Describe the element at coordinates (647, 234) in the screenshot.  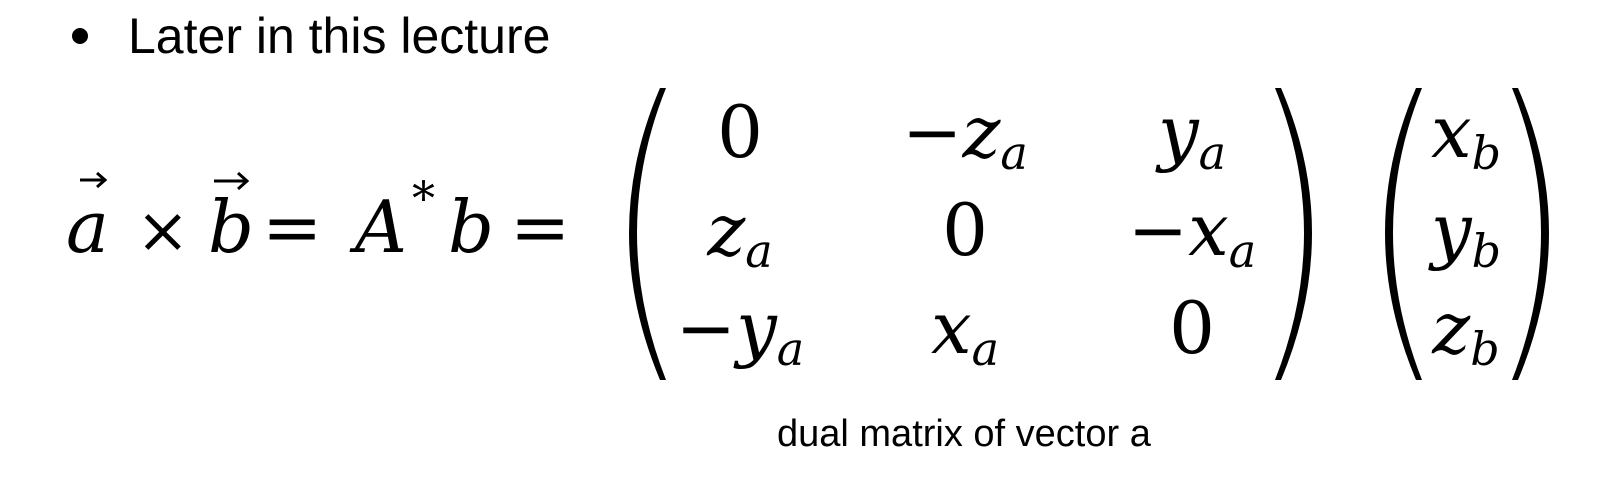
I see `matrix-left-paren` at that location.